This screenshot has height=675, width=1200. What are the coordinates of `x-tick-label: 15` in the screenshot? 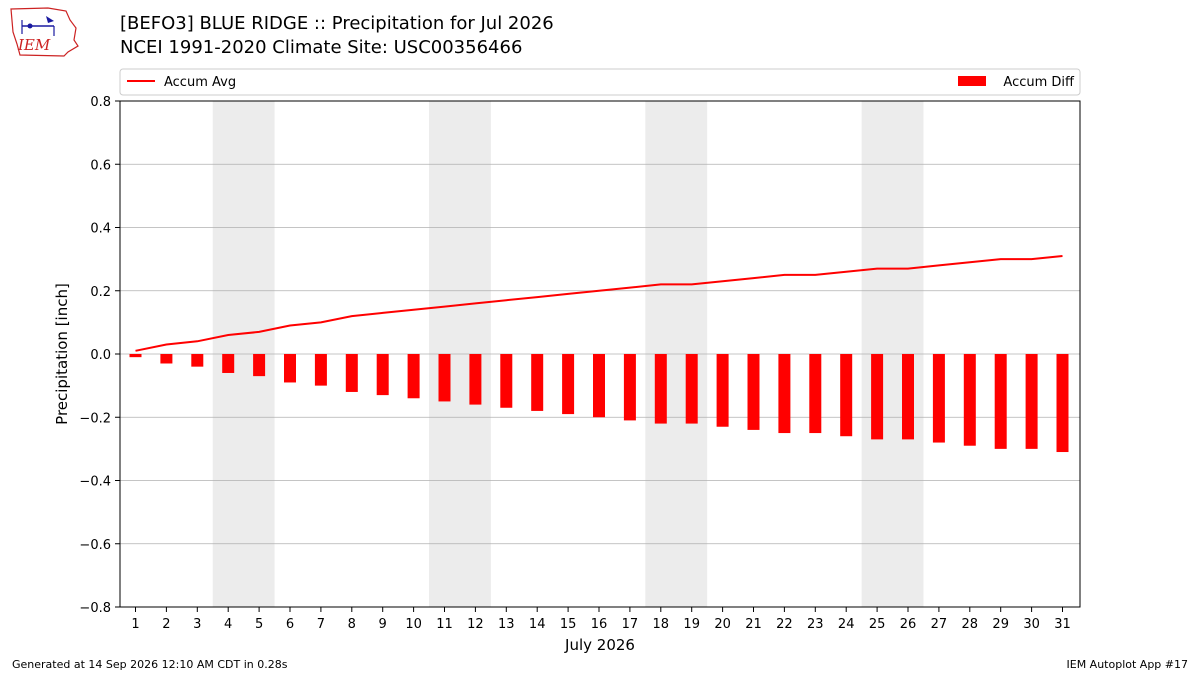 It's located at (568, 624).